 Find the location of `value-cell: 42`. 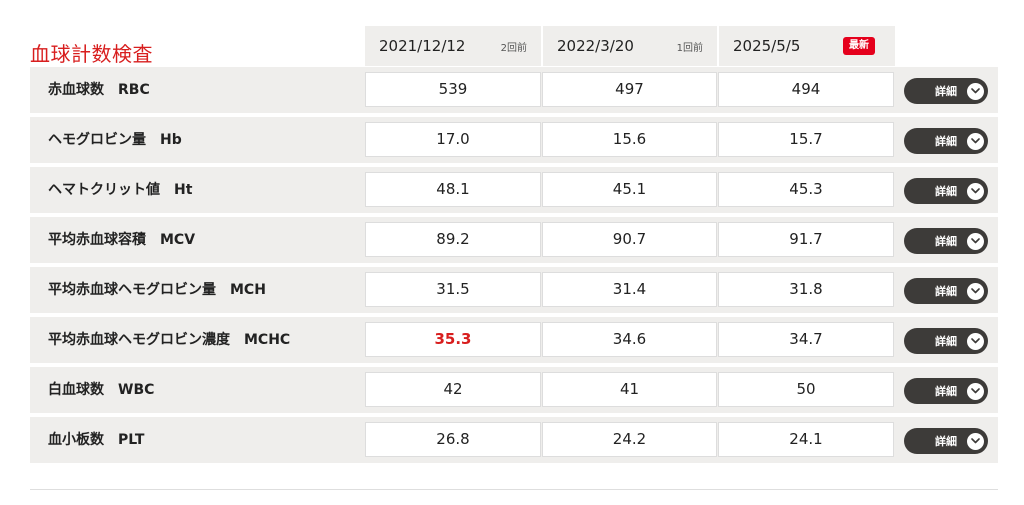

value-cell: 42 is located at coordinates (453, 389).